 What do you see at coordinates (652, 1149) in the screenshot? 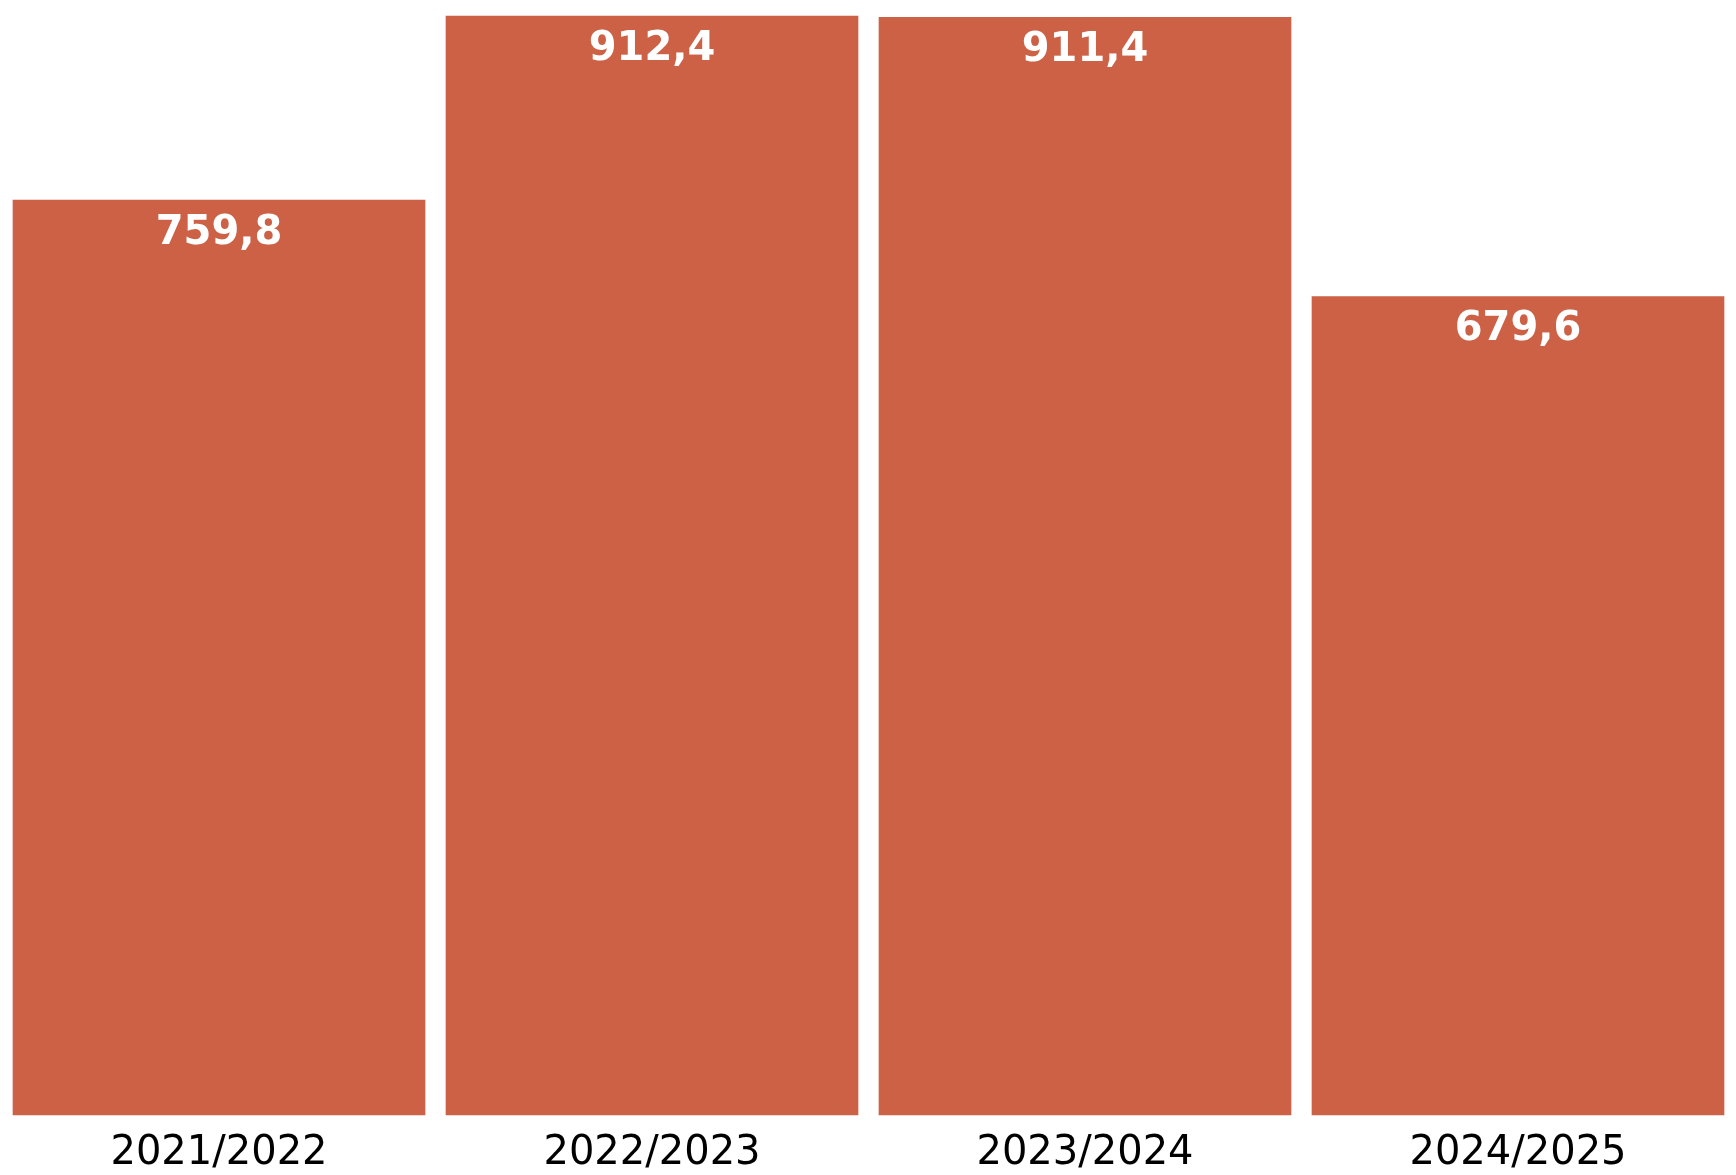
I see `x-tick-label: 2022/2023` at bounding box center [652, 1149].